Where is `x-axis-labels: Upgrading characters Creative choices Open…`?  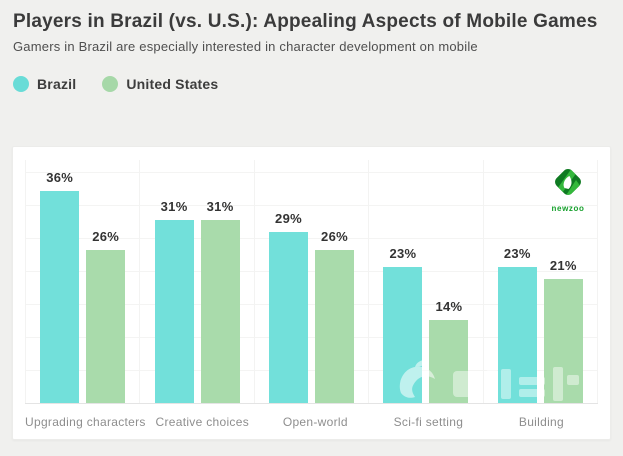
x-axis-labels: Upgrading characters Creative choices Open… is located at coordinates (311, 422).